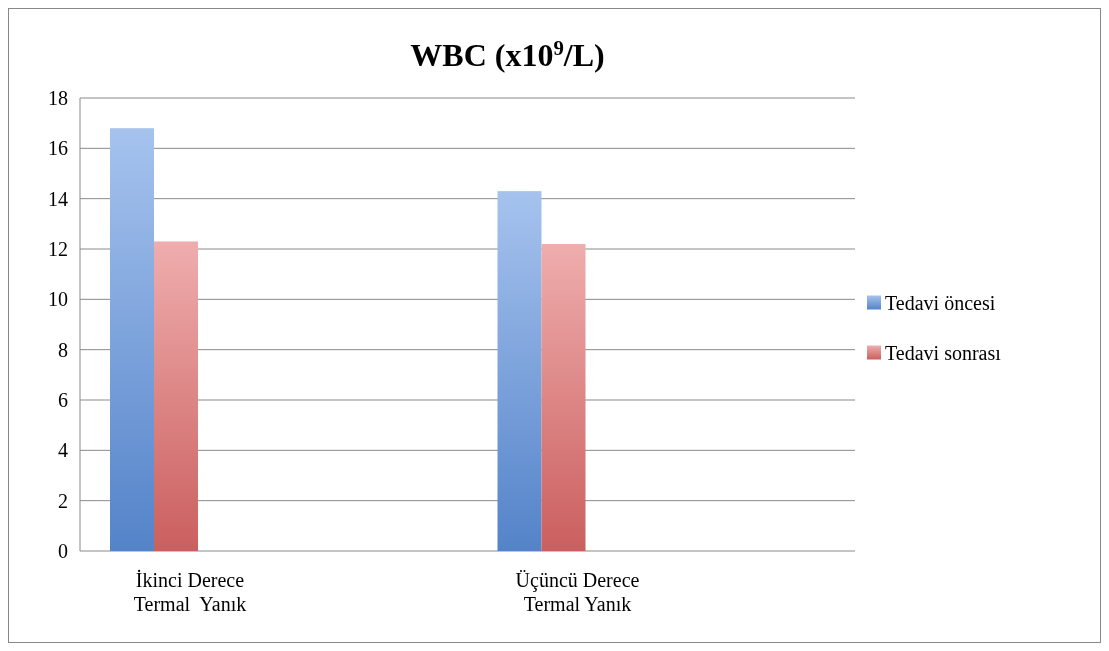  Describe the element at coordinates (63, 400) in the screenshot. I see `y-tick-label: 6` at that location.